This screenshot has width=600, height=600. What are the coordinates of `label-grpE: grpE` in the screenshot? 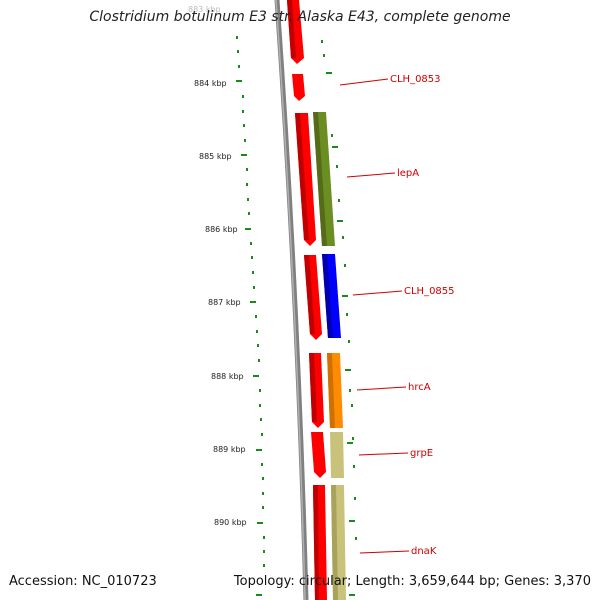 It's located at (421, 453).